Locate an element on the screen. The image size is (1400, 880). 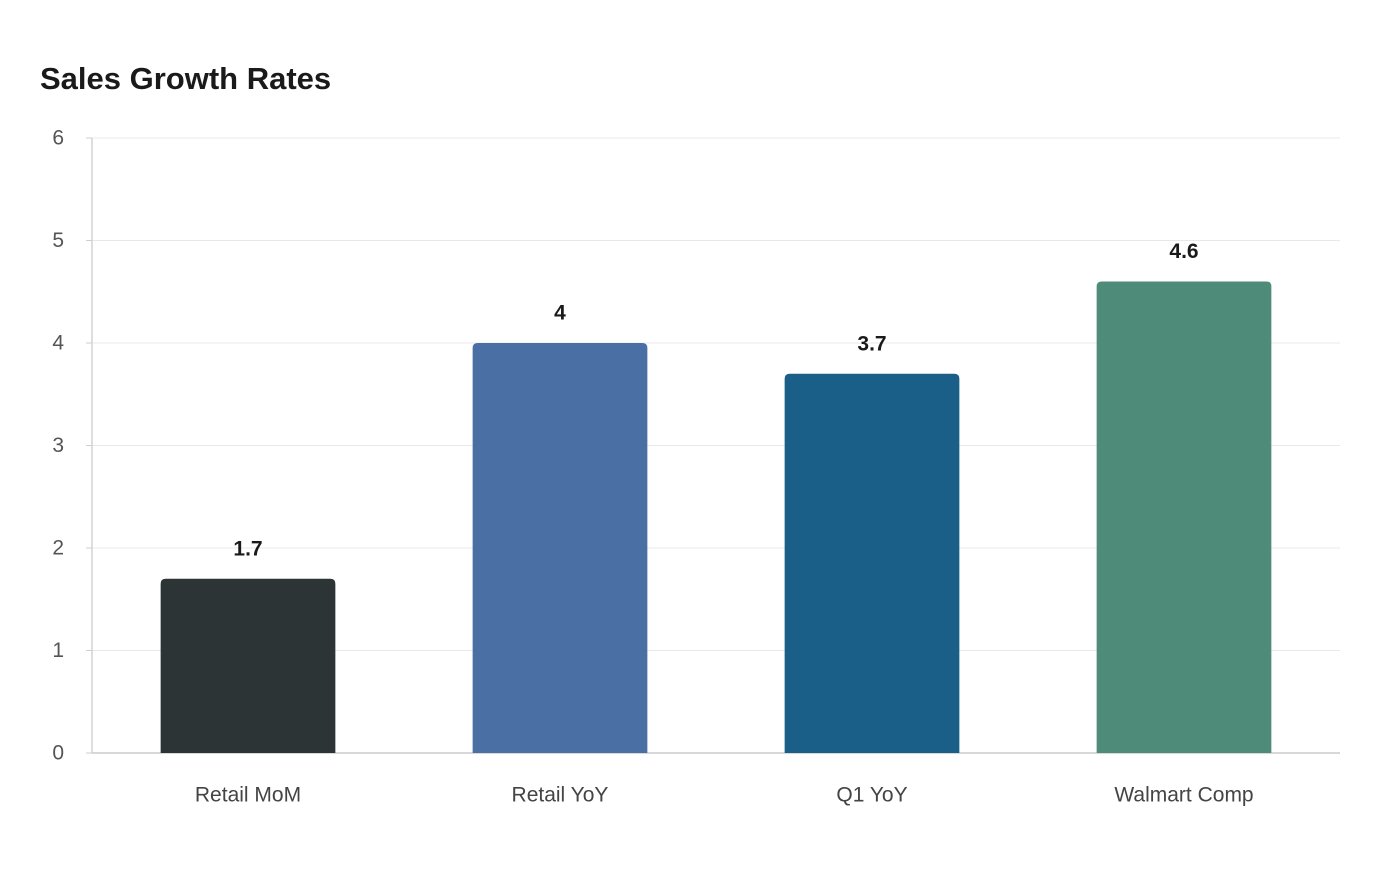
bar-value-label: 4.6 is located at coordinates (1183, 251).